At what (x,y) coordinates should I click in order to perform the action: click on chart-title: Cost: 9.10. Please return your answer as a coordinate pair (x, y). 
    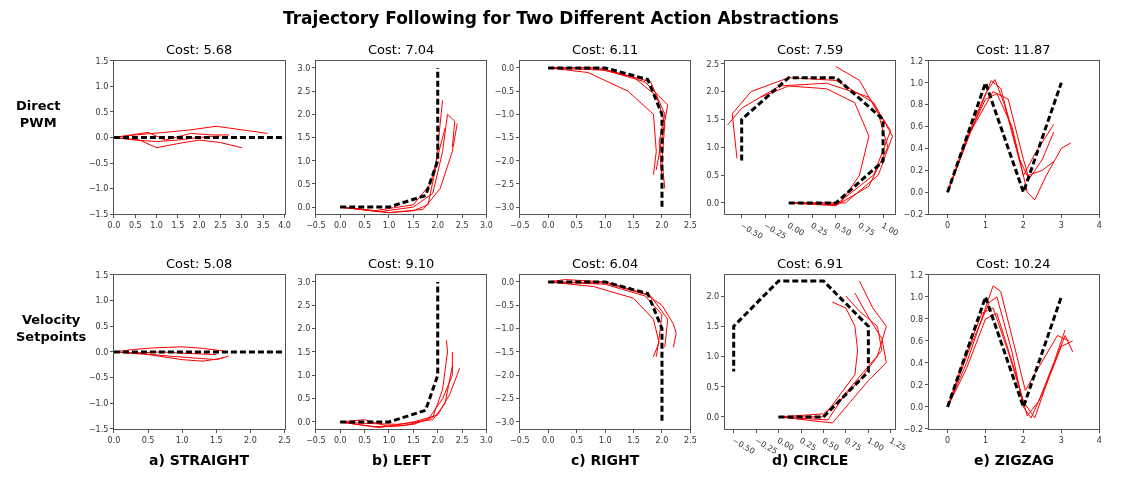
    Looking at the image, I should click on (401, 263).